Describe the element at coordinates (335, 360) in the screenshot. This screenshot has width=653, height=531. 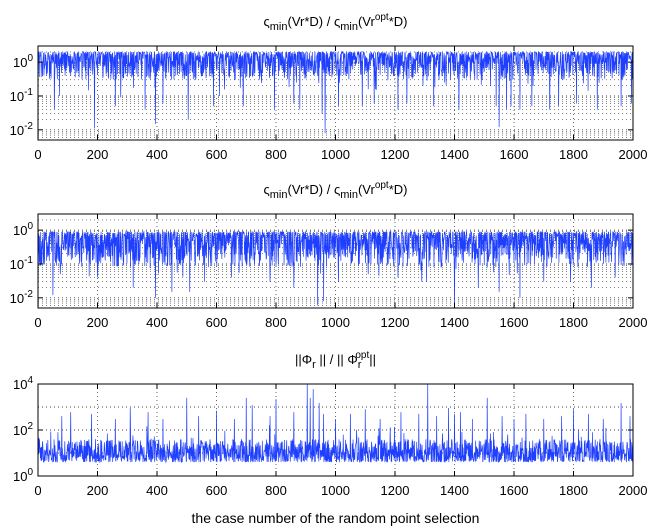
I see `chart-title: ||Φr || / || Φropt||` at that location.